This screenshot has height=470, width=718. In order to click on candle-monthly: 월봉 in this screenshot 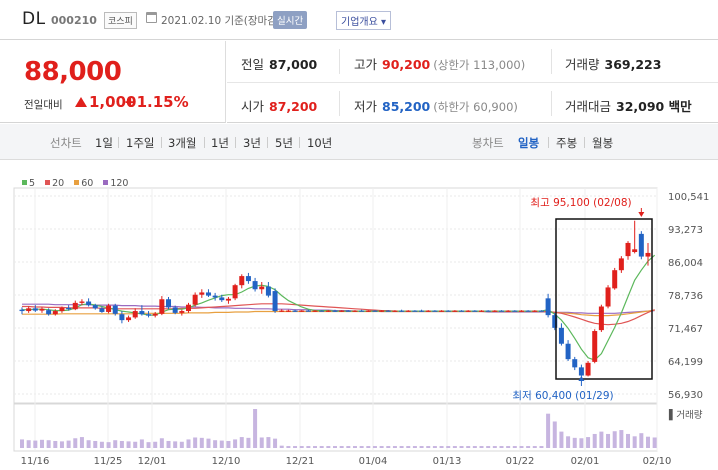, I will do `click(603, 143)`.